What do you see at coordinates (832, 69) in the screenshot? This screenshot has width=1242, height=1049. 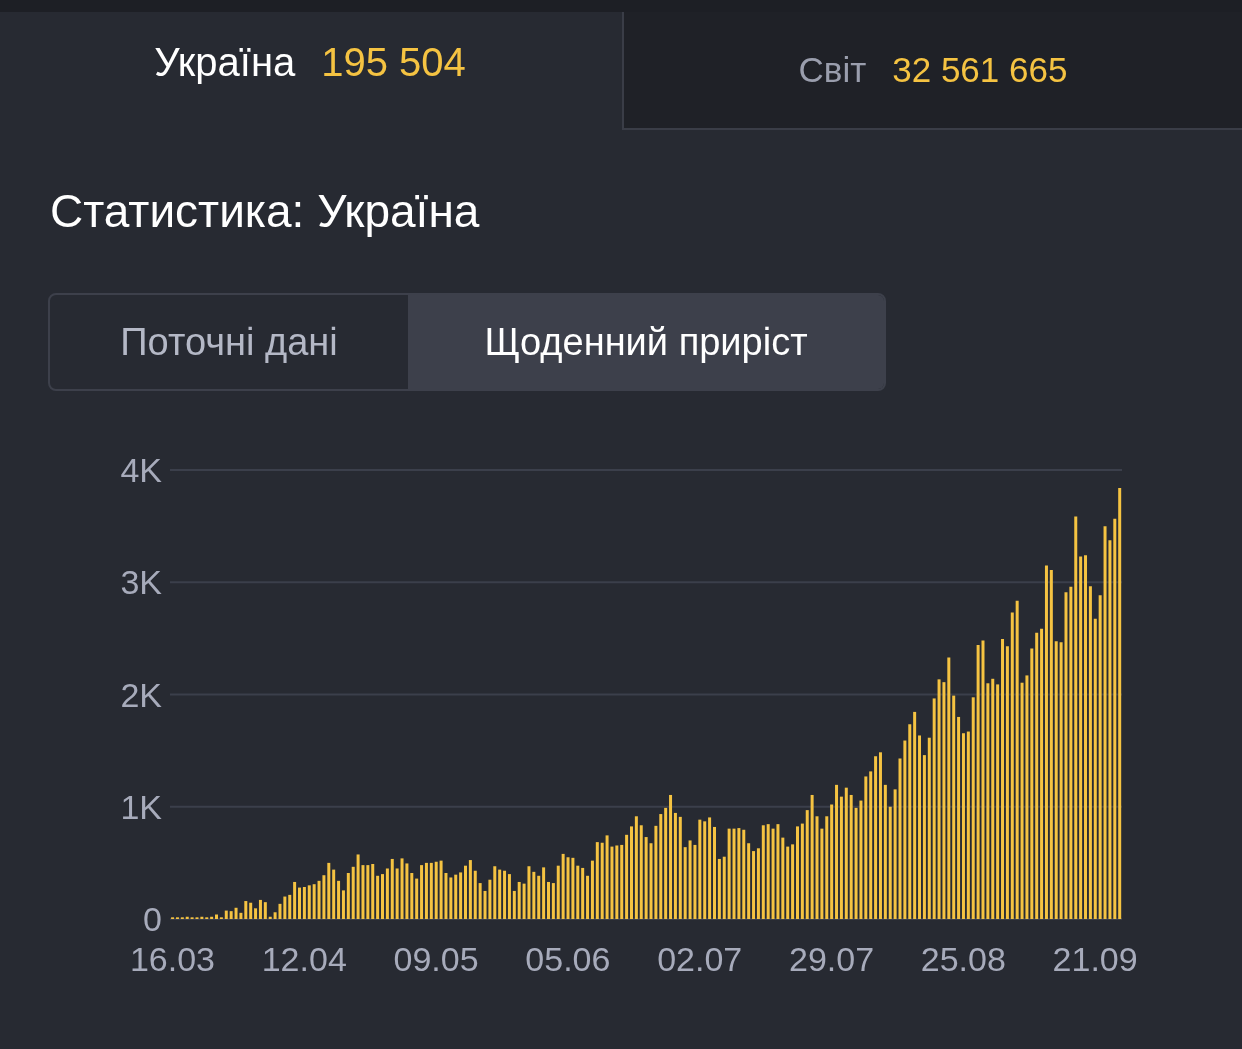 I see `text: Світ` at bounding box center [832, 69].